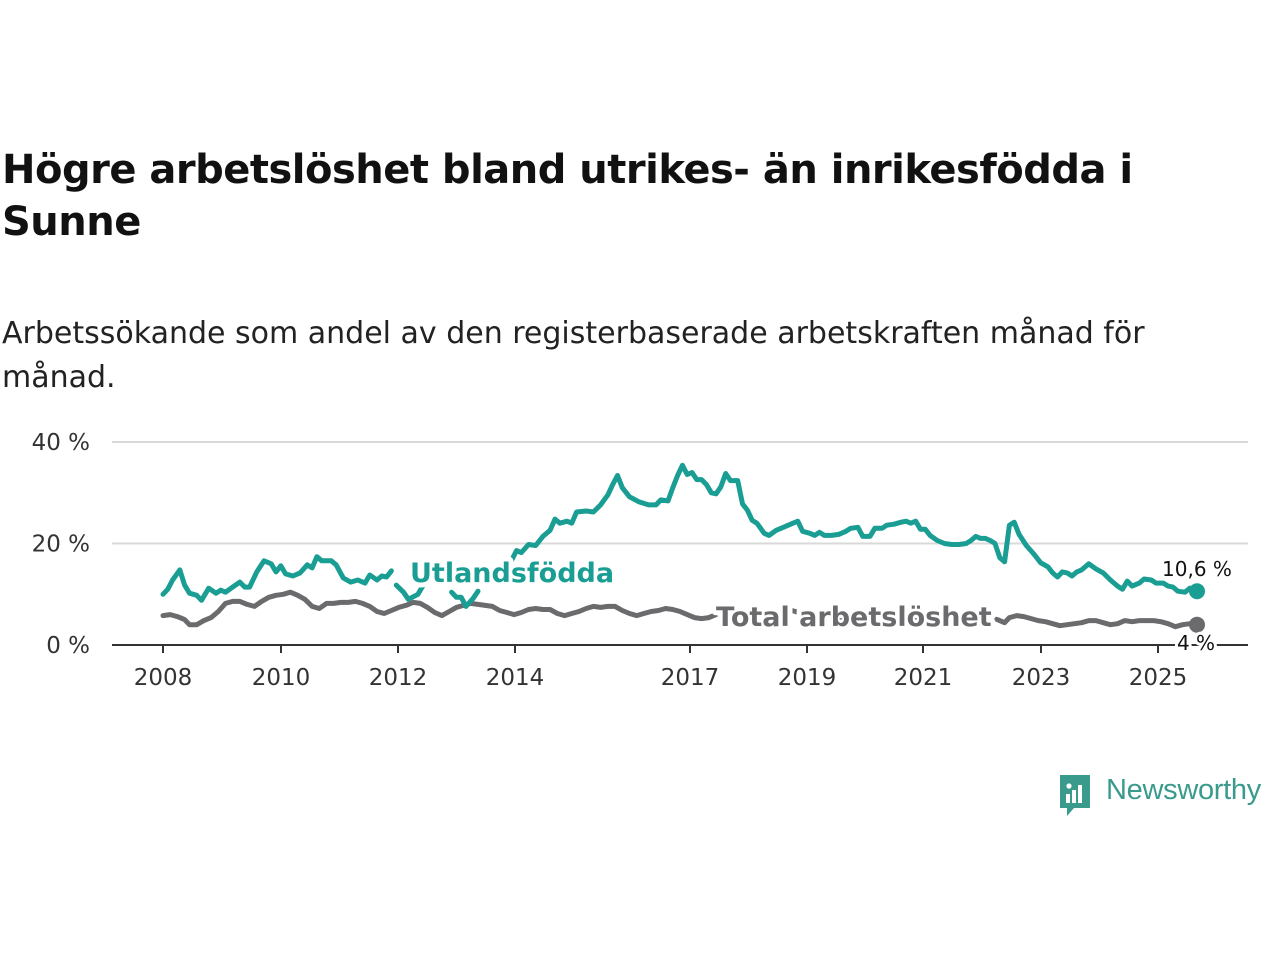  What do you see at coordinates (398, 678) in the screenshot?
I see `x-tick-label: 2012` at bounding box center [398, 678].